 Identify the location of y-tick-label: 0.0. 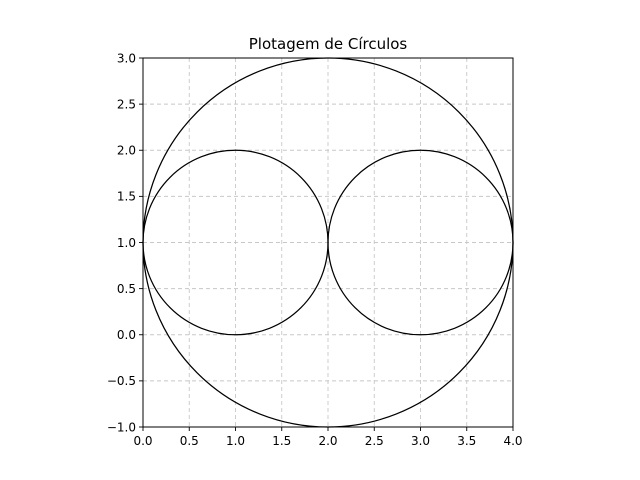
(126, 335).